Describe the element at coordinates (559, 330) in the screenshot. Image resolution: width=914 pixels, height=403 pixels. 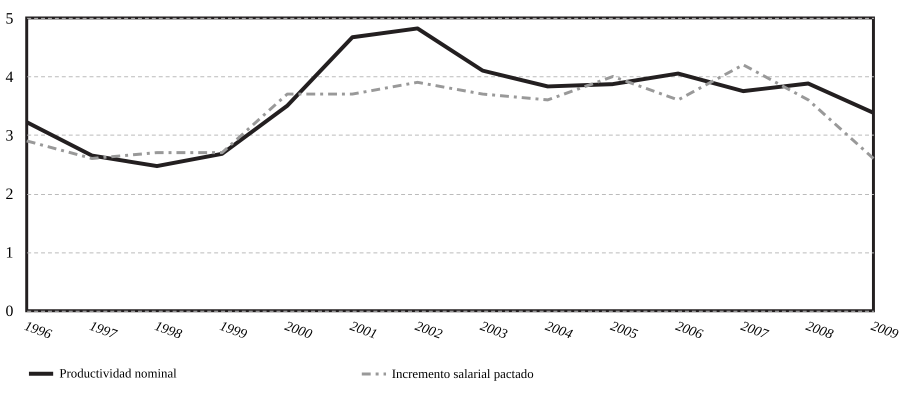
I see `x-tick-label: 2004` at that location.